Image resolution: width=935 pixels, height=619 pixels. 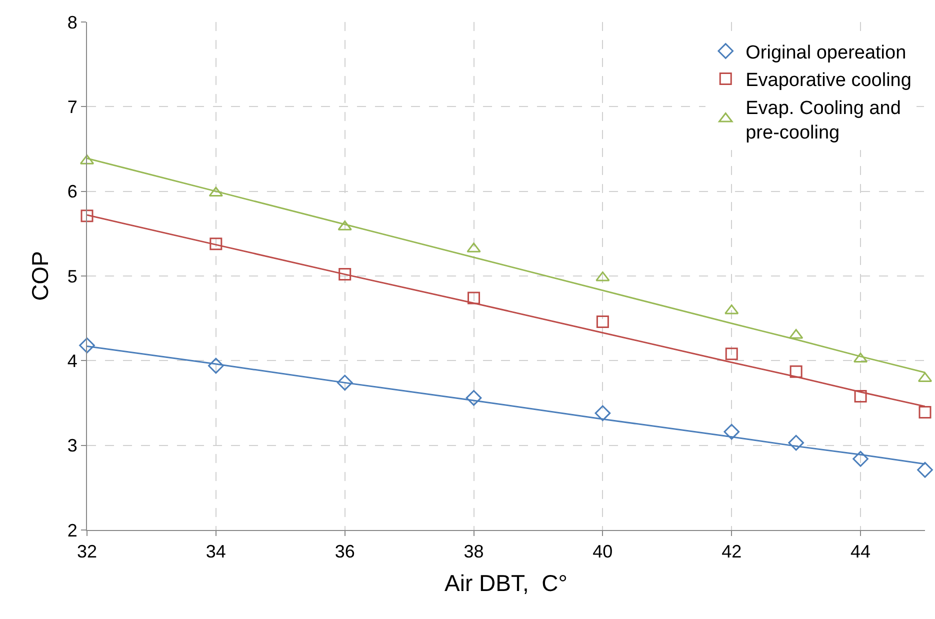 What do you see at coordinates (216, 552) in the screenshot?
I see `x-tick-label: 34` at bounding box center [216, 552].